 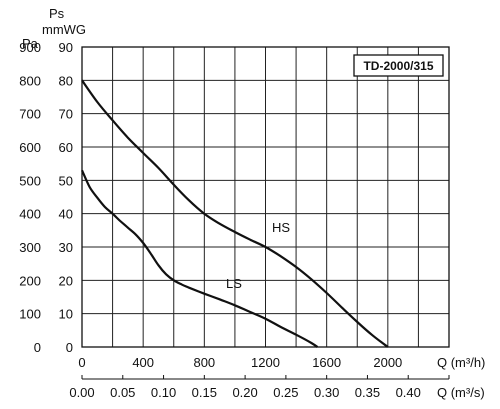 I want to click on y-left-tick-label: 100, so click(x=30, y=314).